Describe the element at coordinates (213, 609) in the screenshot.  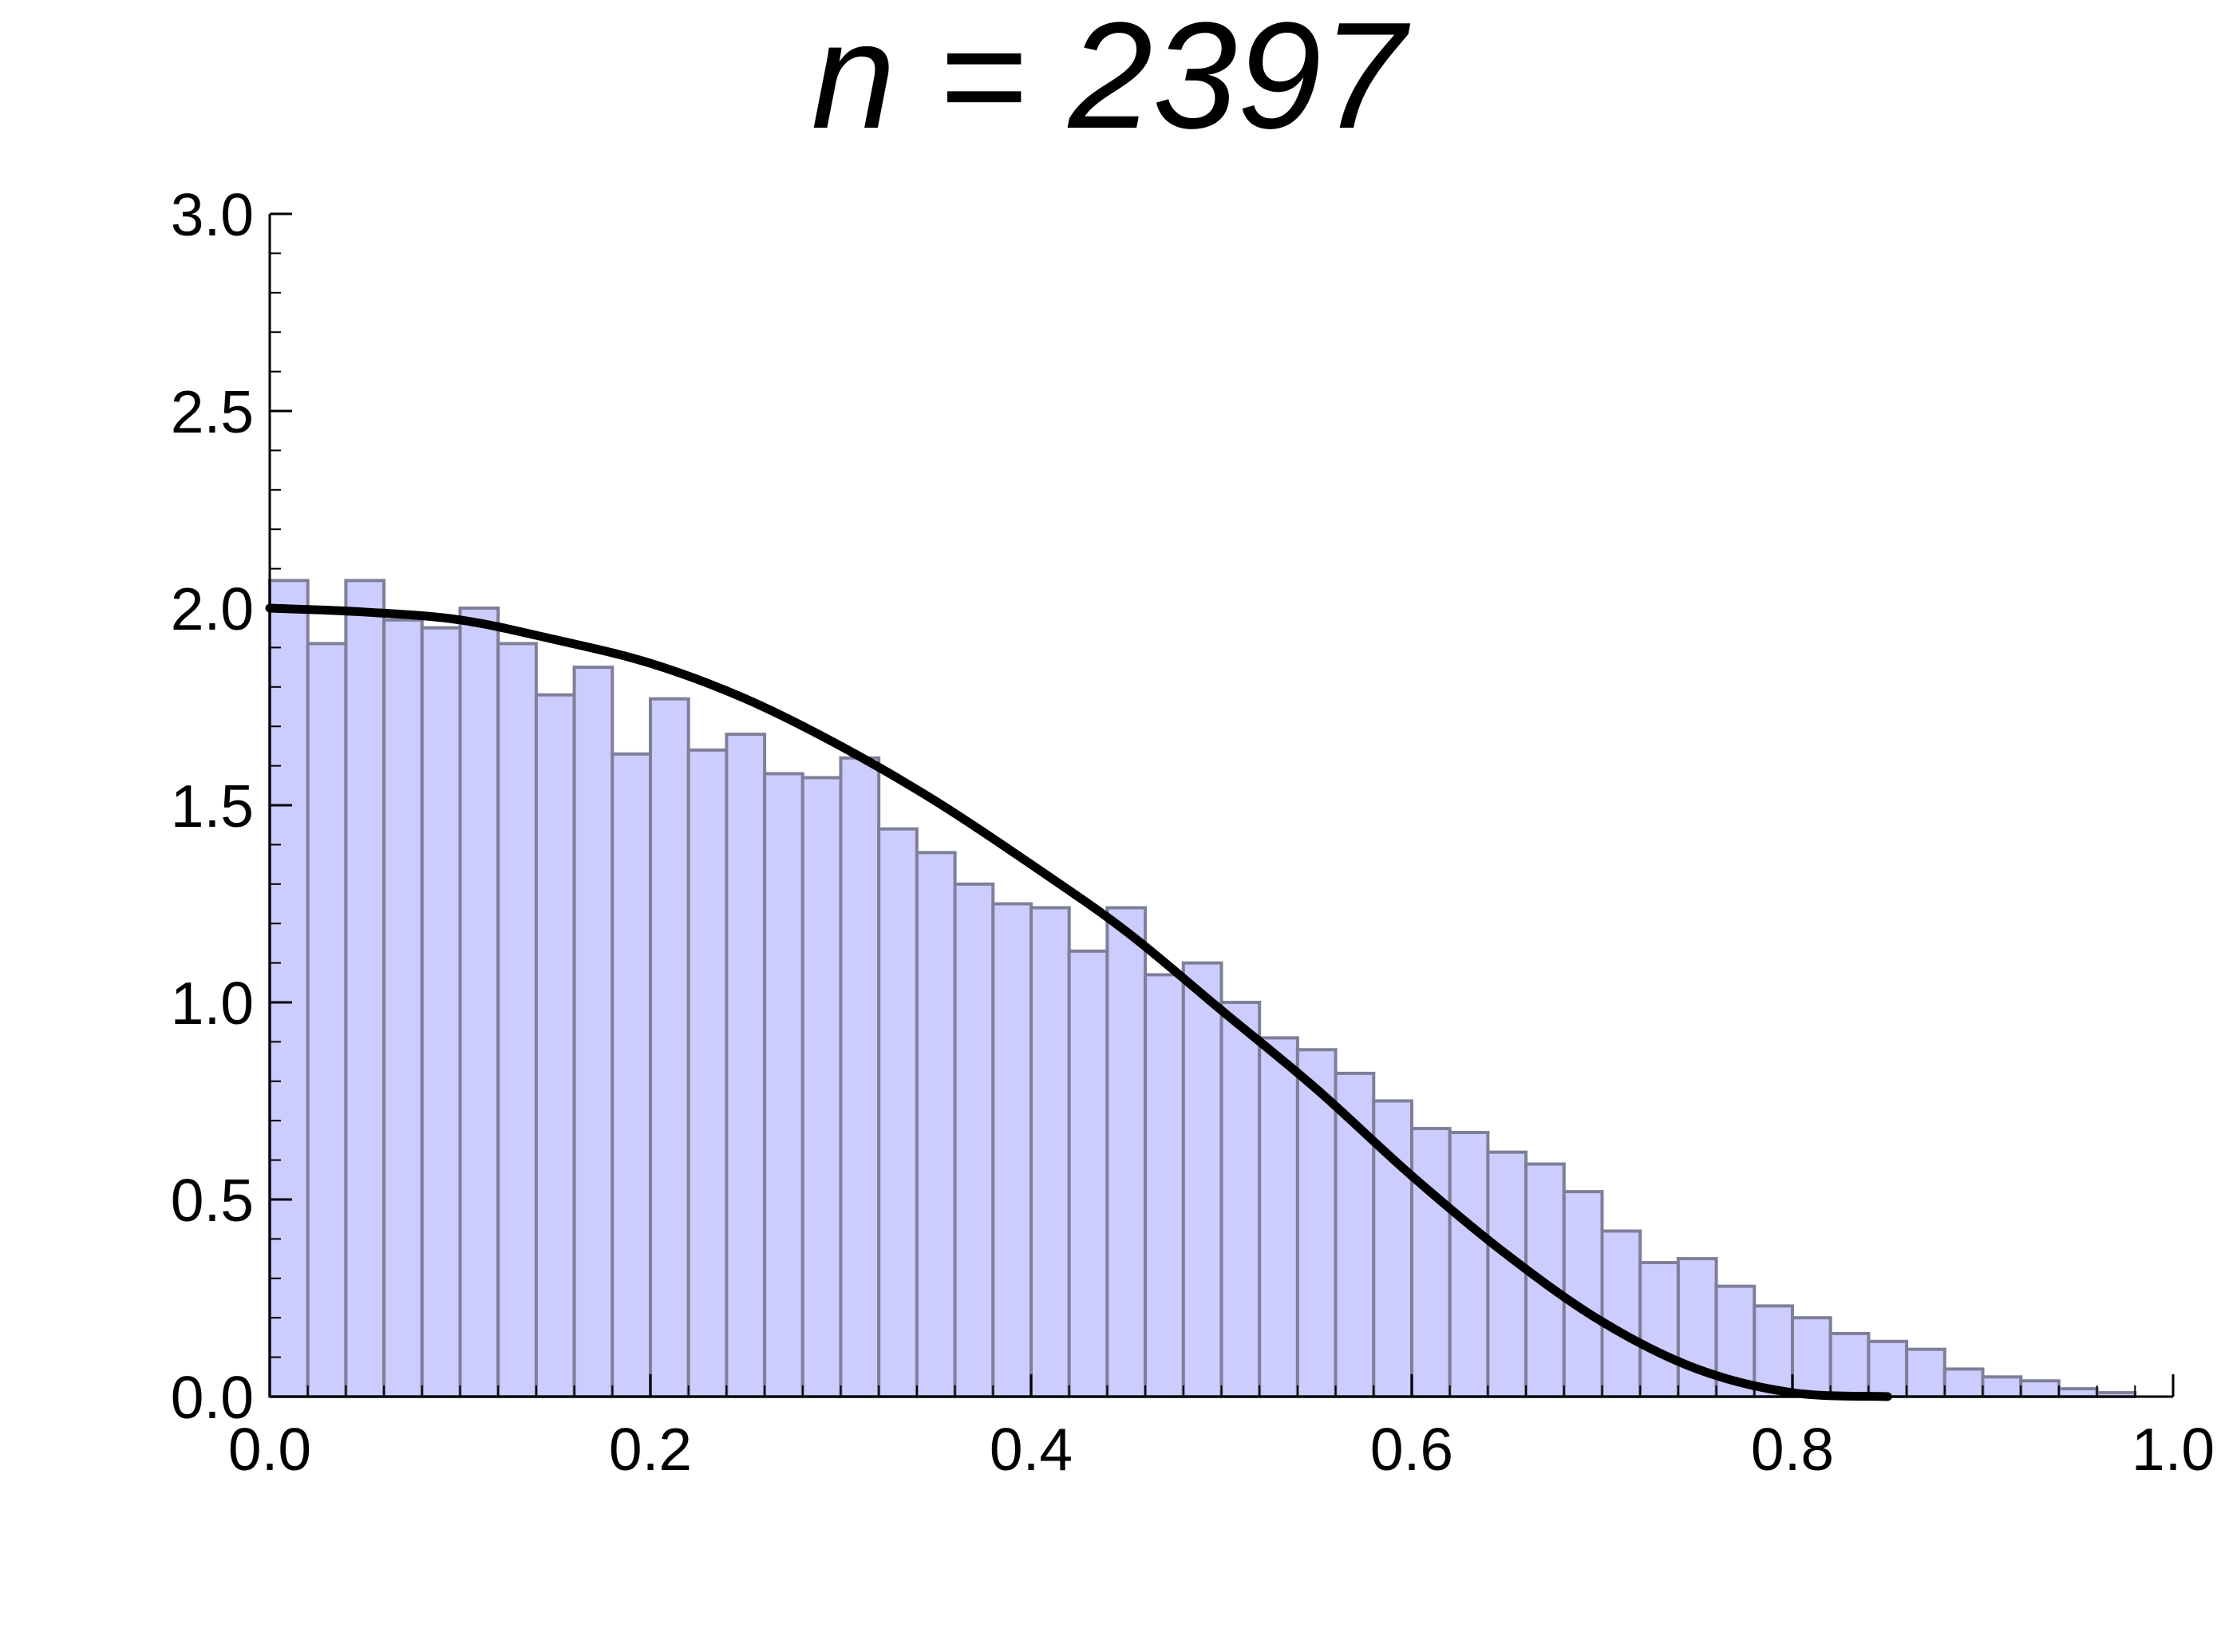
I see `y-tick-label: 2.0` at that location.